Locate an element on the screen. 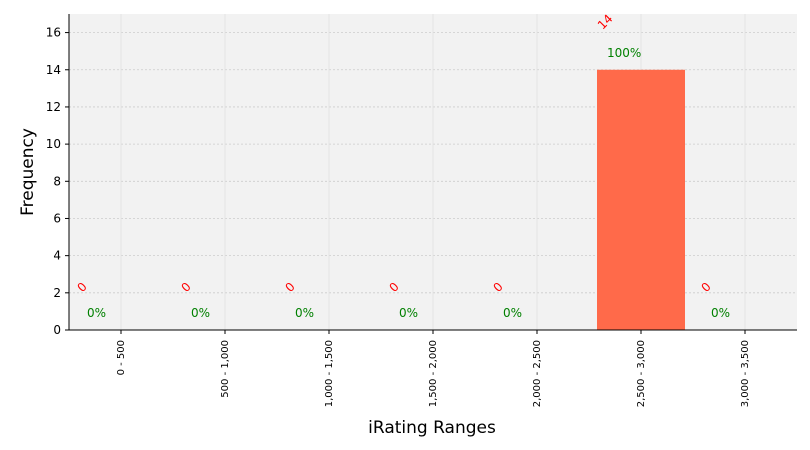 The height and width of the screenshot is (450, 810). percent-label-1: 0% is located at coordinates (200, 313).